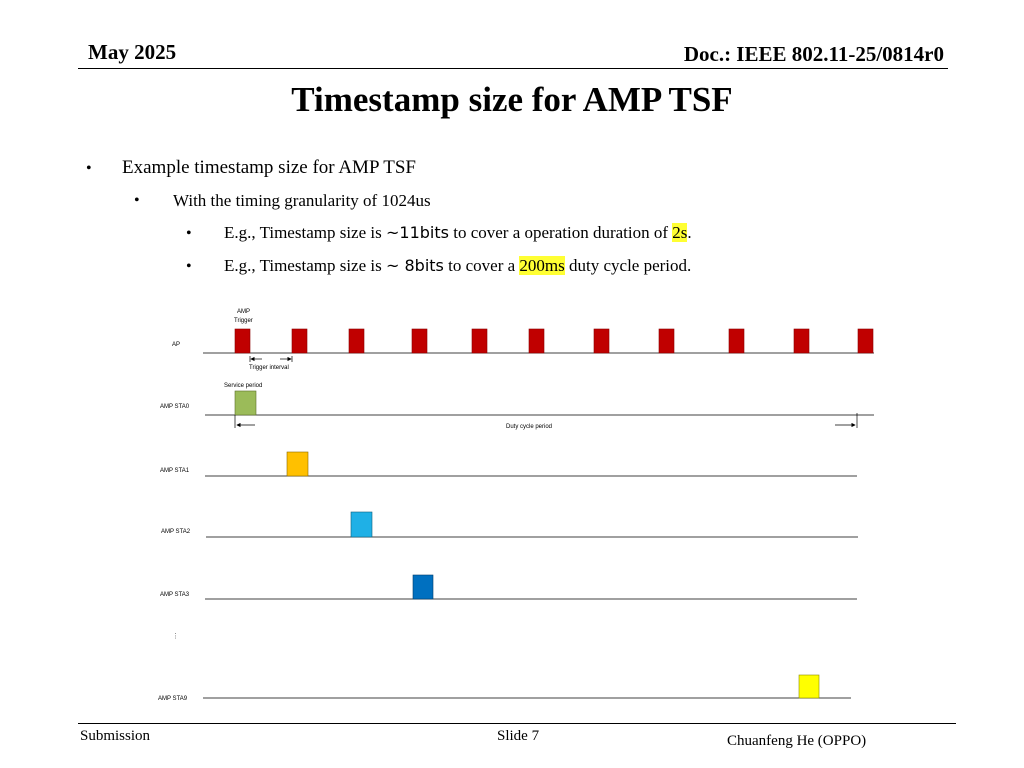 This screenshot has height=768, width=1024. Describe the element at coordinates (689, 232) in the screenshot. I see `text-part: .` at that location.